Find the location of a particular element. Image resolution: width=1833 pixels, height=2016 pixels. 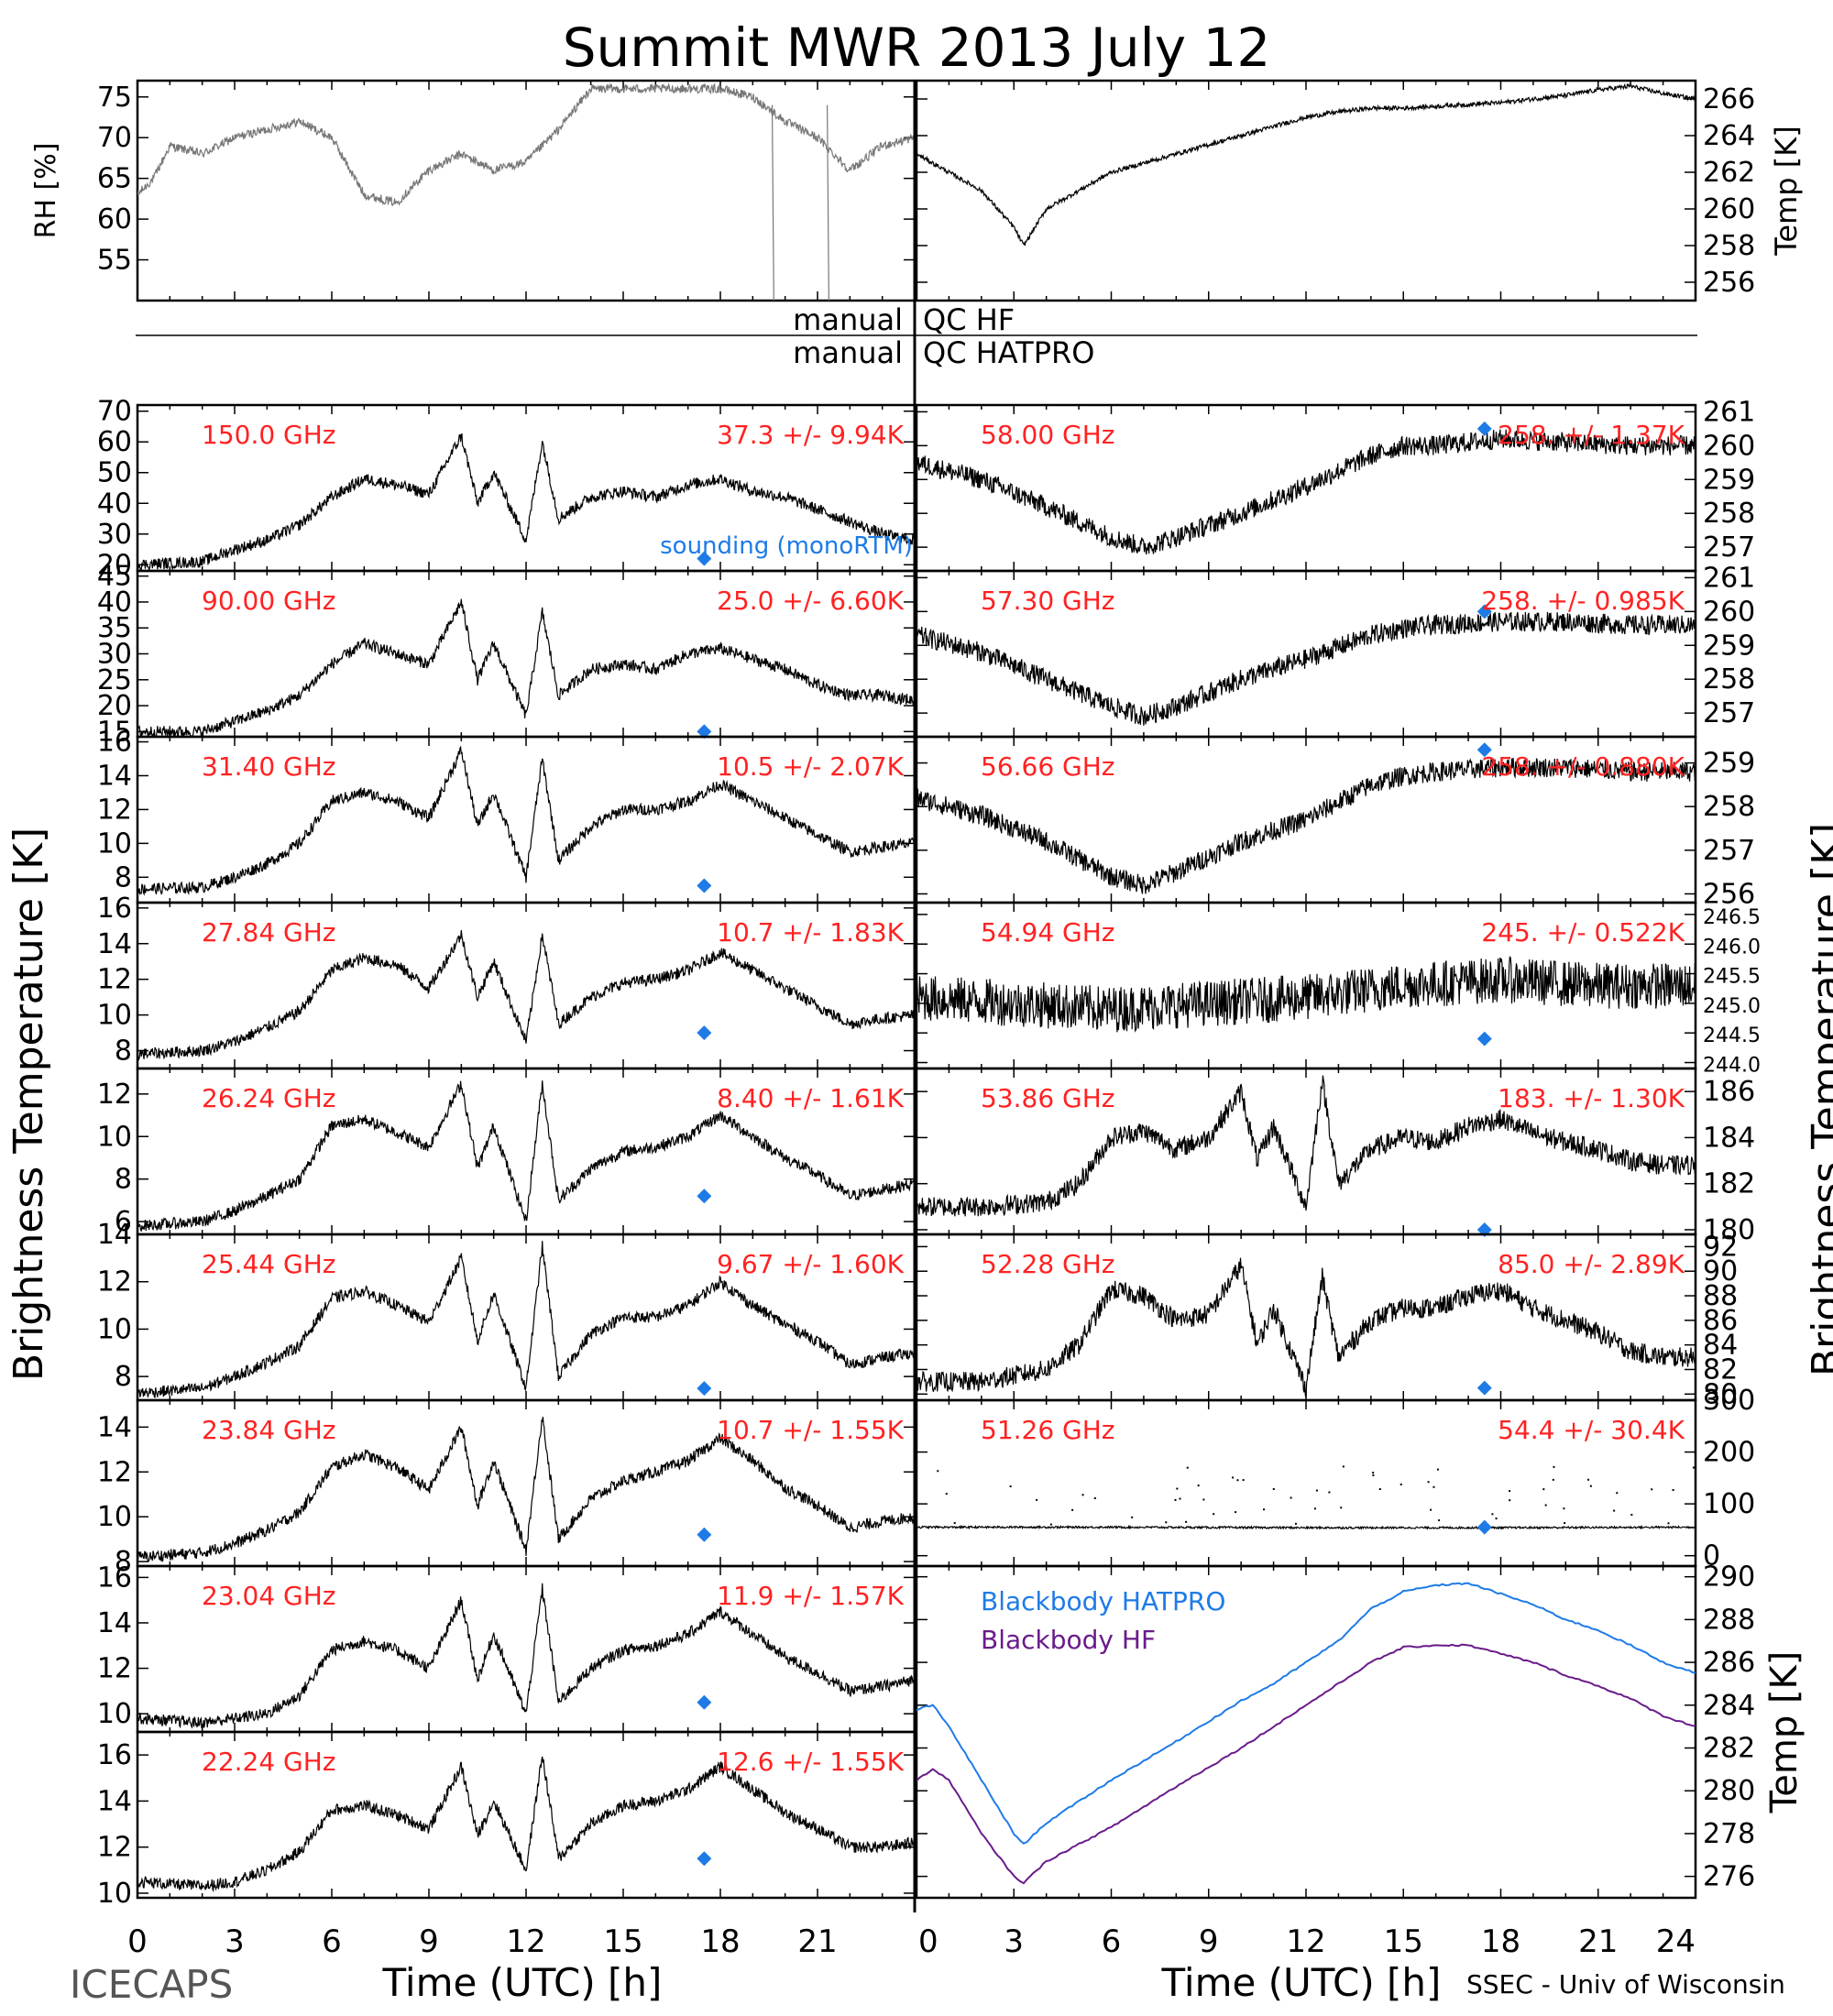

x-axis-label-left: Time (UTC) [h] is located at coordinates (522, 1982).